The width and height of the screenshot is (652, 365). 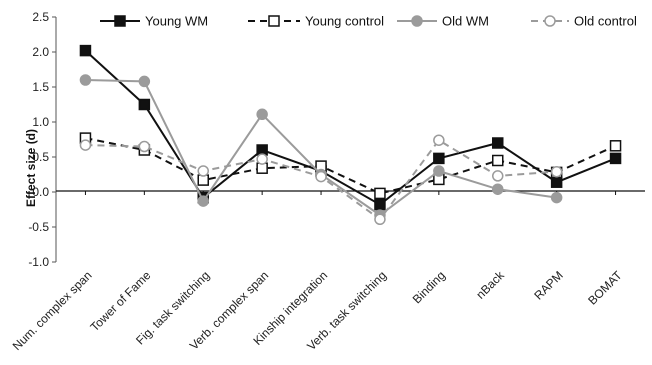 I want to click on x-tick-label: RAPM, so click(x=548, y=285).